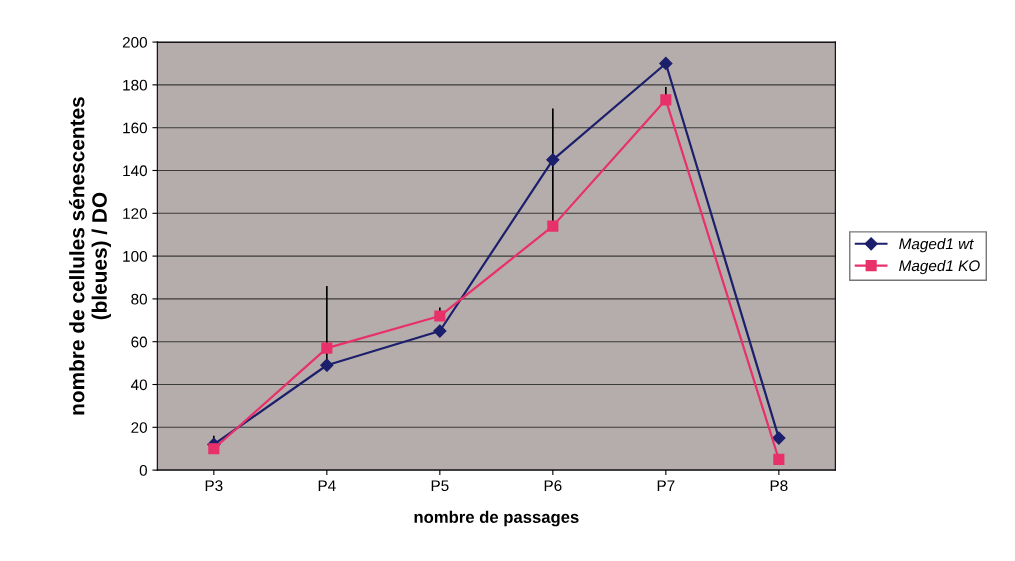 This screenshot has width=1015, height=561. What do you see at coordinates (135, 171) in the screenshot?
I see `y-tick-label: 140` at bounding box center [135, 171].